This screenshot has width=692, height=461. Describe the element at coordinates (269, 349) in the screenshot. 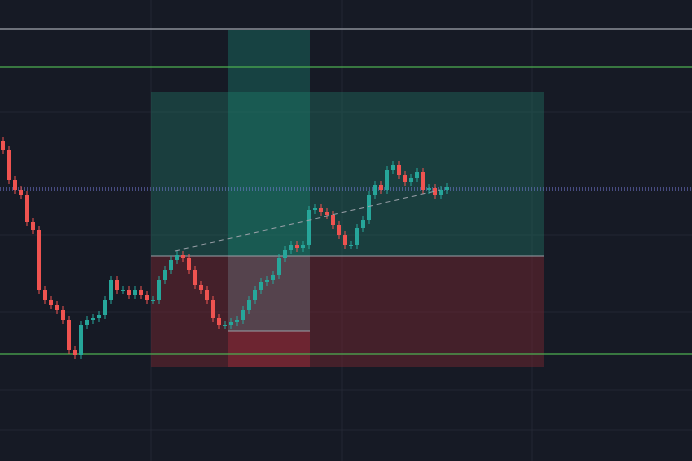

I see `inner-loss` at that location.